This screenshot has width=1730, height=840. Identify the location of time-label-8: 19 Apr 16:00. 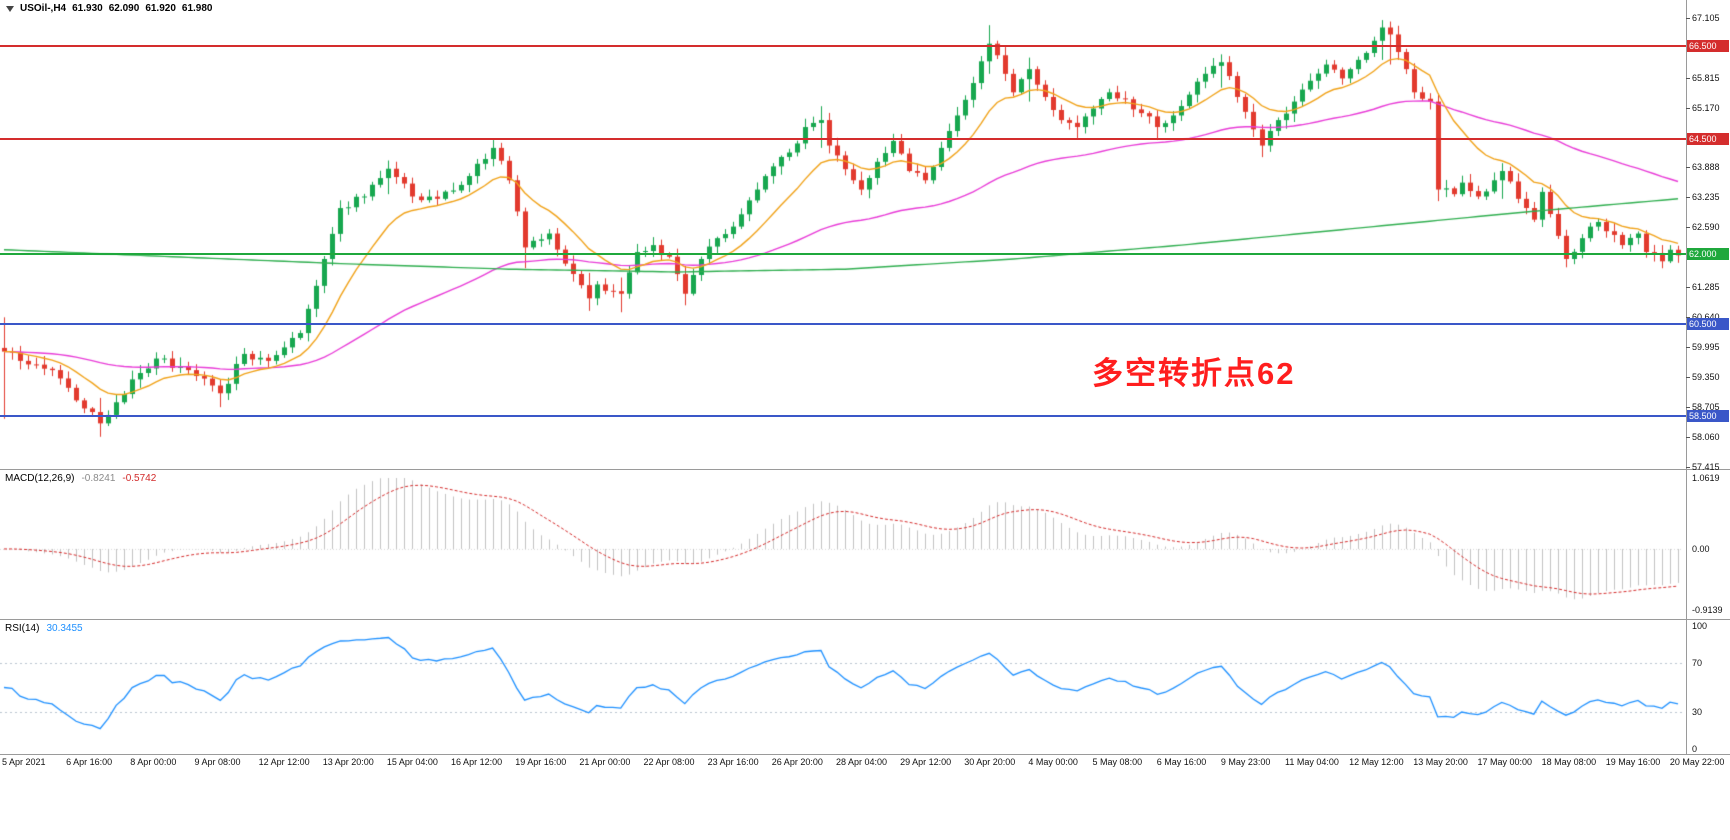
(541, 762).